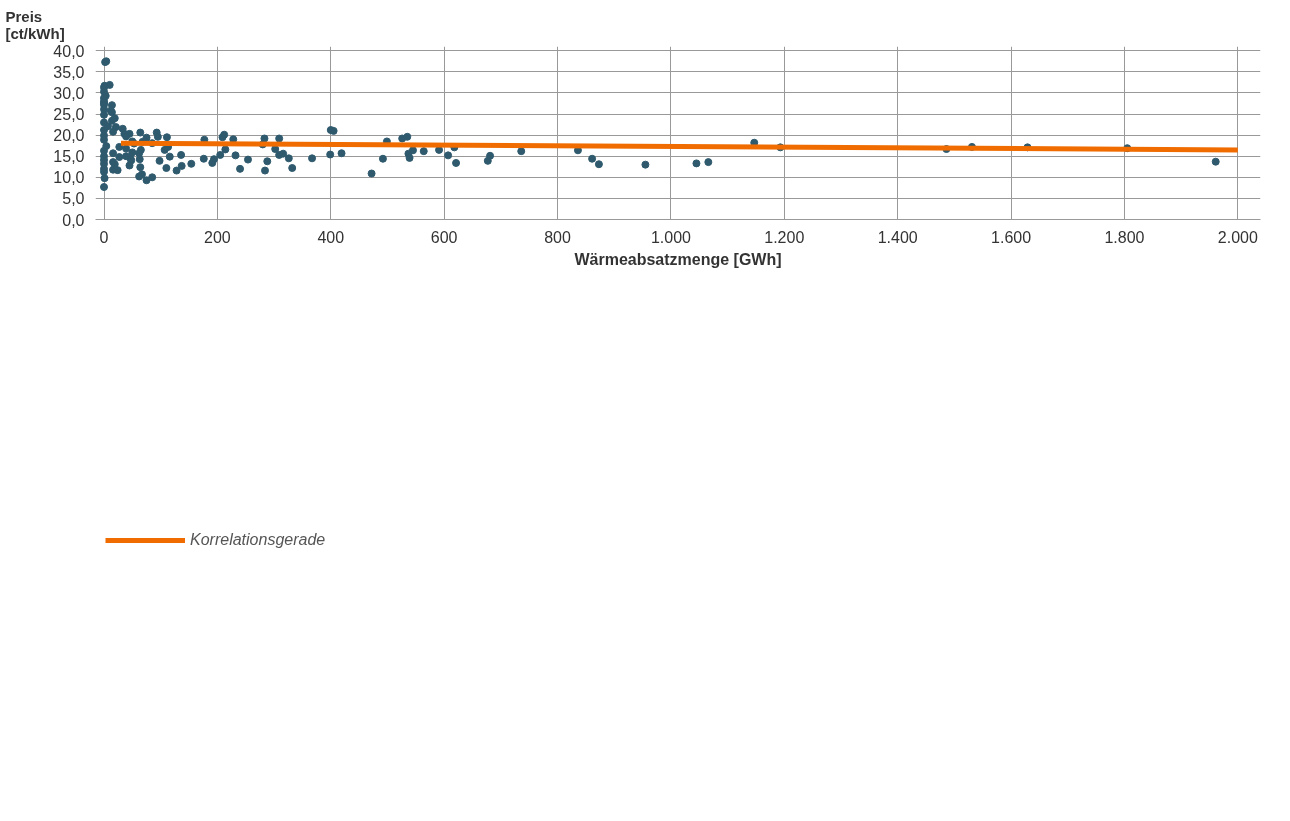 This screenshot has height=821, width=1290. Describe the element at coordinates (217, 237) in the screenshot. I see `x-tick-label: 200` at that location.